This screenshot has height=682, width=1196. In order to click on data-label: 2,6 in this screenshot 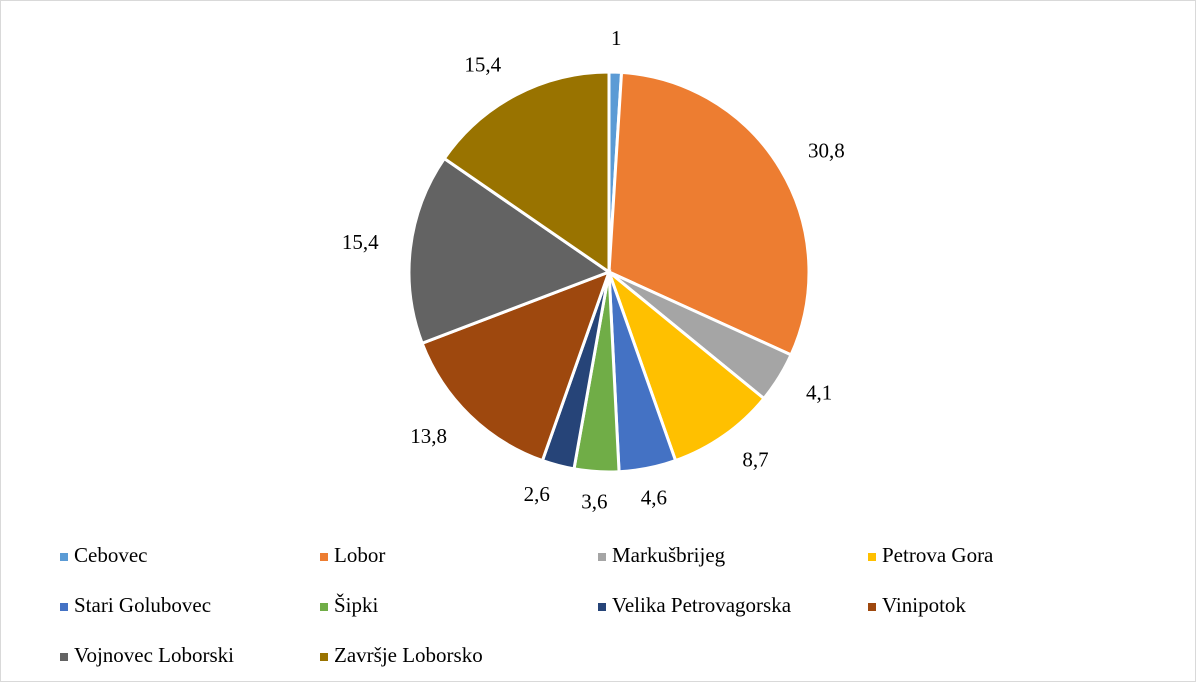, I will do `click(537, 494)`.